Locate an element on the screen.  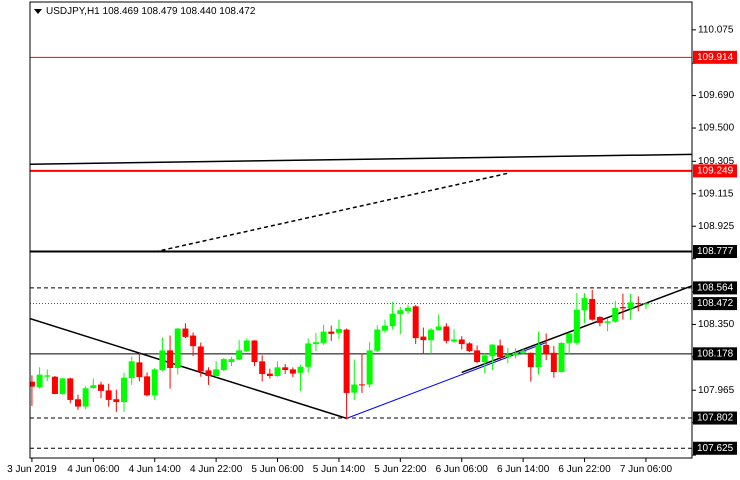
y-tick-label: 107.965 is located at coordinates (716, 390).